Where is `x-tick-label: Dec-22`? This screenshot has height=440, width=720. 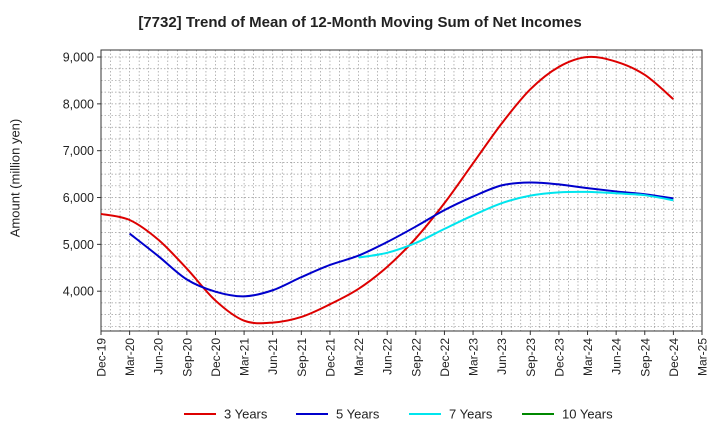 x-tick-label: Dec-22 is located at coordinates (445, 357).